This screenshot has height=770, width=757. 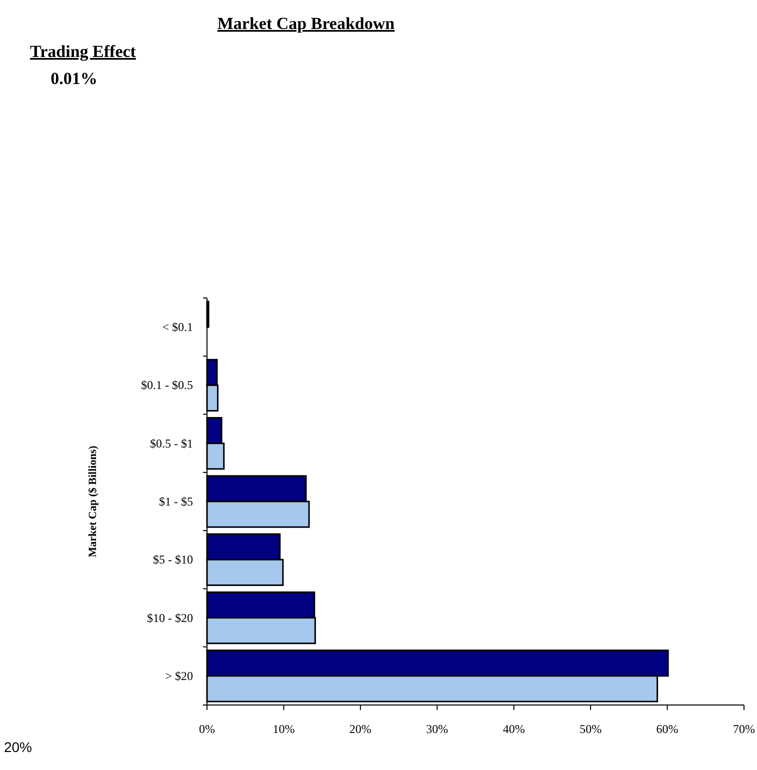 I want to click on x-tick-label: 10%, so click(x=283, y=729).